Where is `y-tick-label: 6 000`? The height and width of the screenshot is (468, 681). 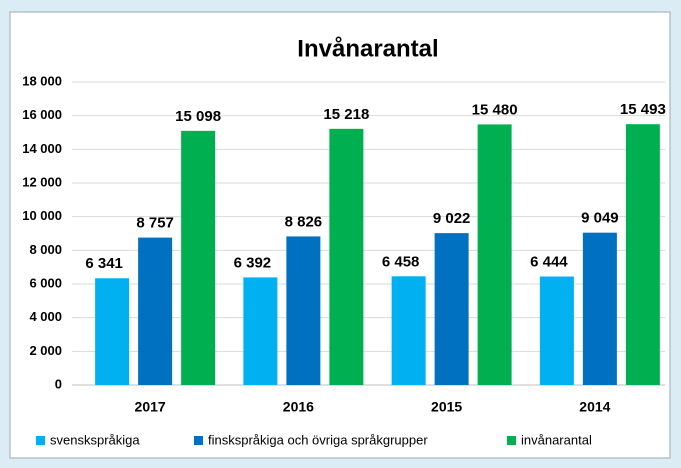 y-tick-label: 6 000 is located at coordinates (45, 282).